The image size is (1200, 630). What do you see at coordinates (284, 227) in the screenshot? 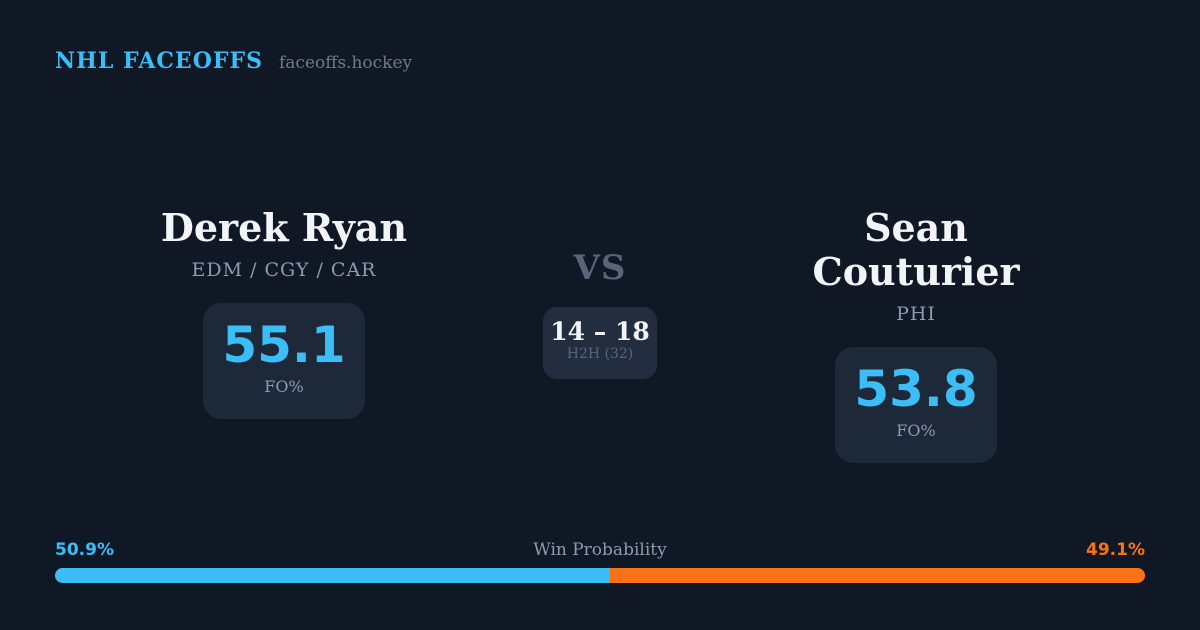
I see `player-left-name: Derek Ryan` at bounding box center [284, 227].